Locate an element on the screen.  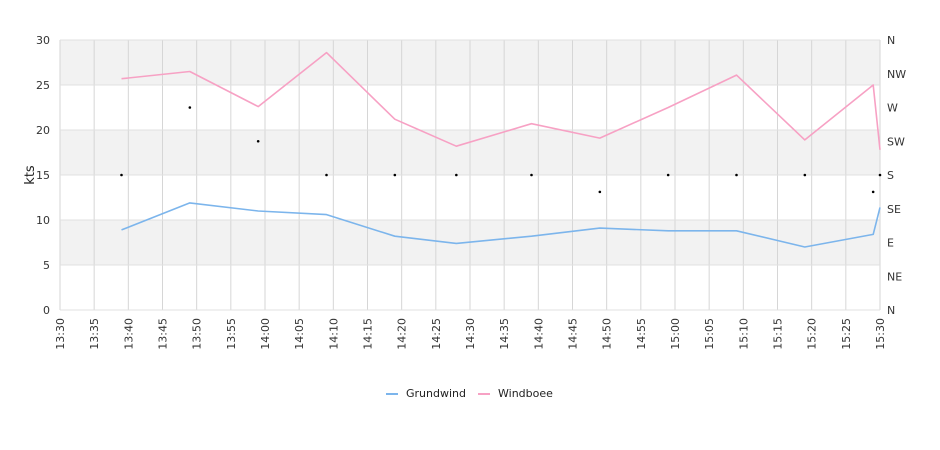
y-tick-label: 20 is located at coordinates (43, 130).